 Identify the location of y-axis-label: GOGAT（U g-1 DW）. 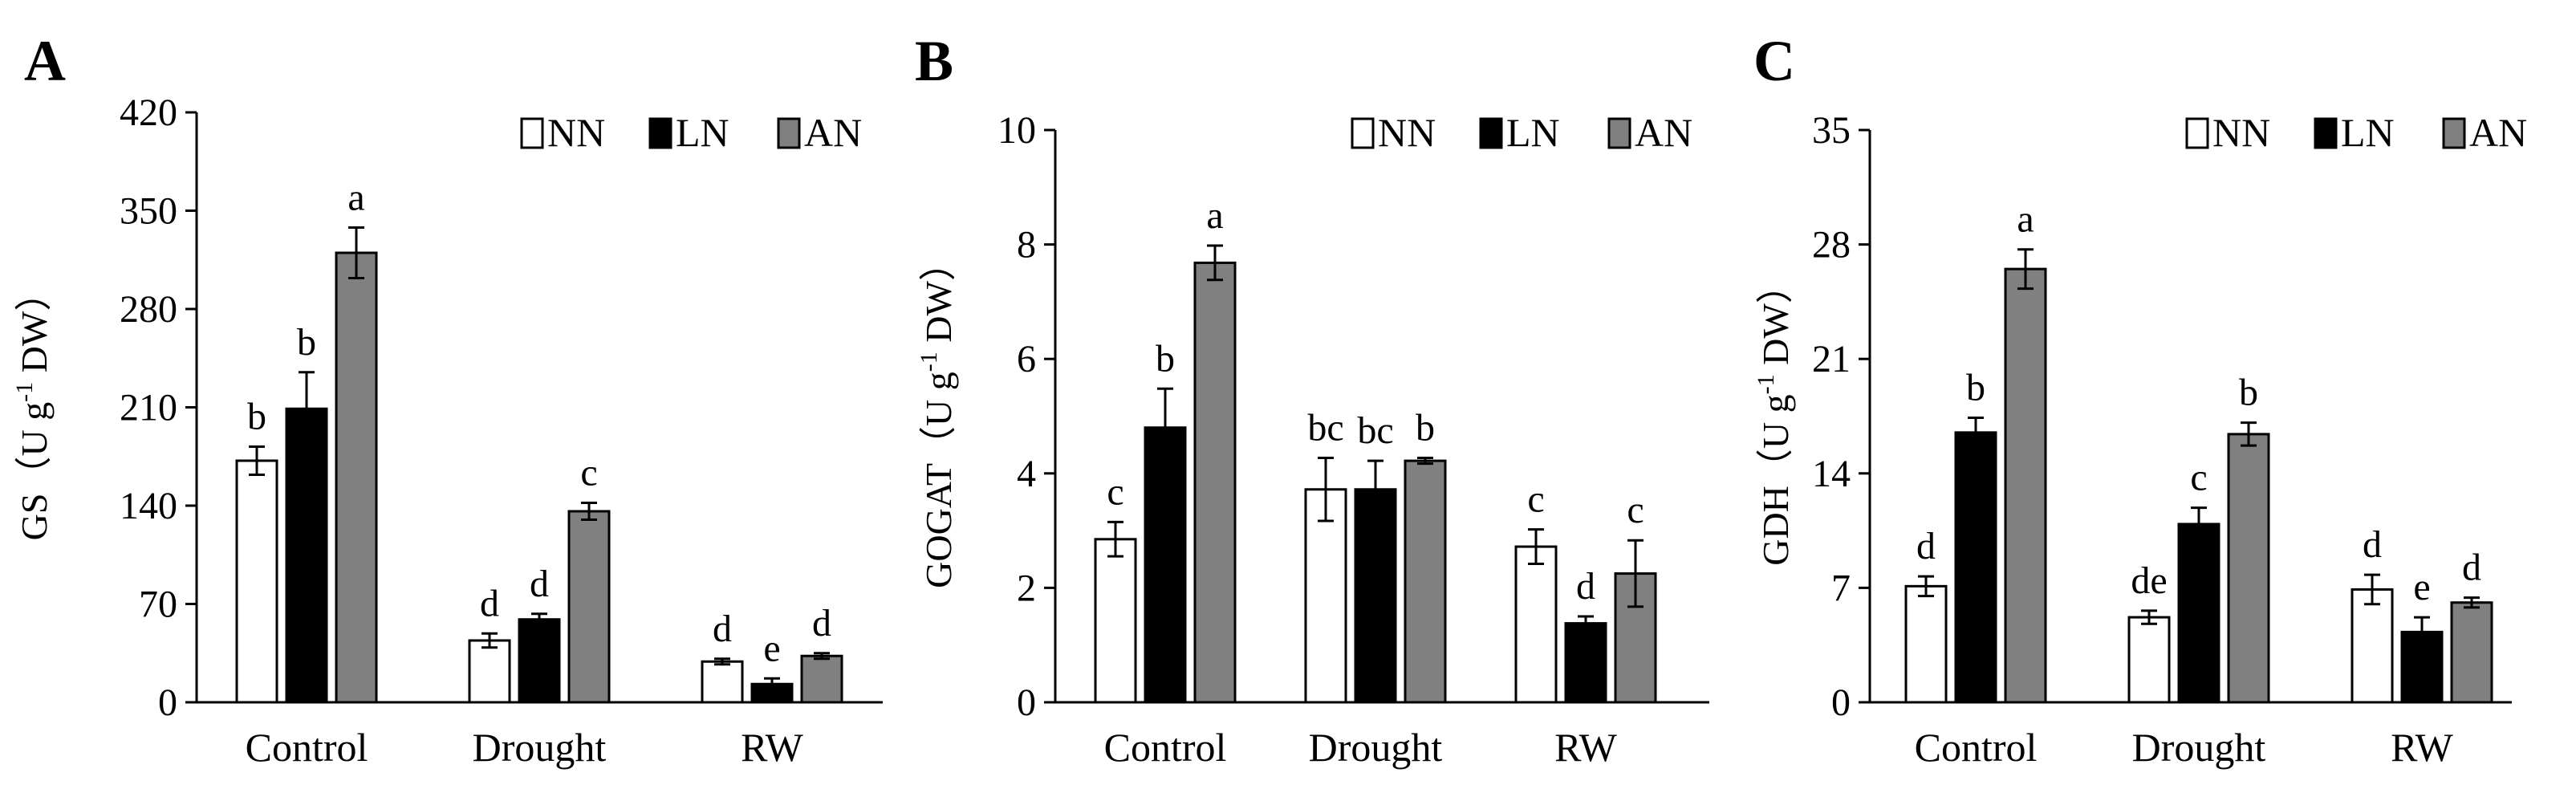
(938, 416).